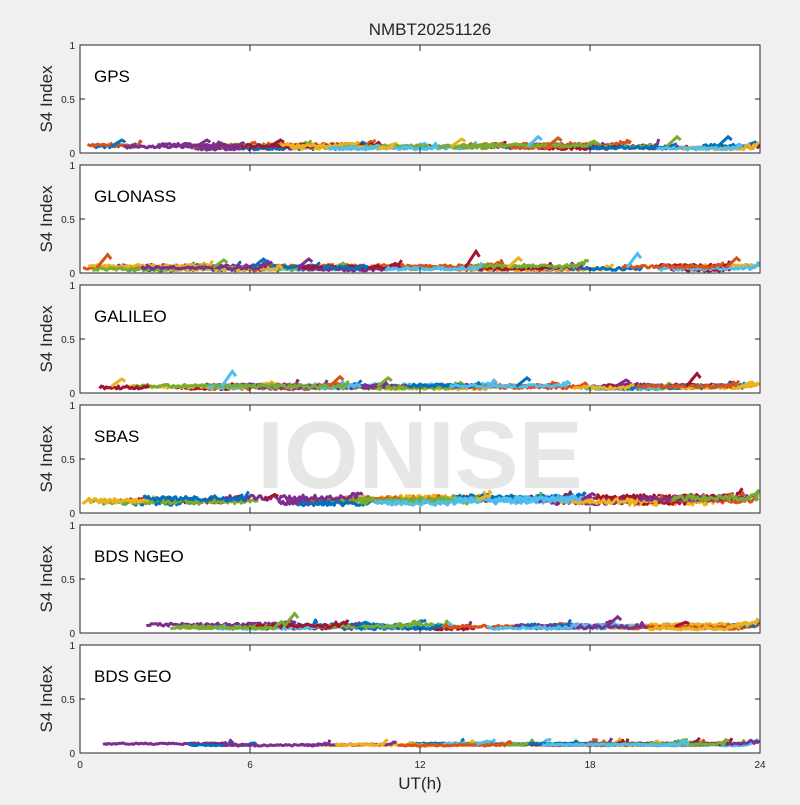 This screenshot has width=800, height=805. I want to click on panel-glonass: 0 0.5 1 GLONASS S4 Index, so click(399, 220).